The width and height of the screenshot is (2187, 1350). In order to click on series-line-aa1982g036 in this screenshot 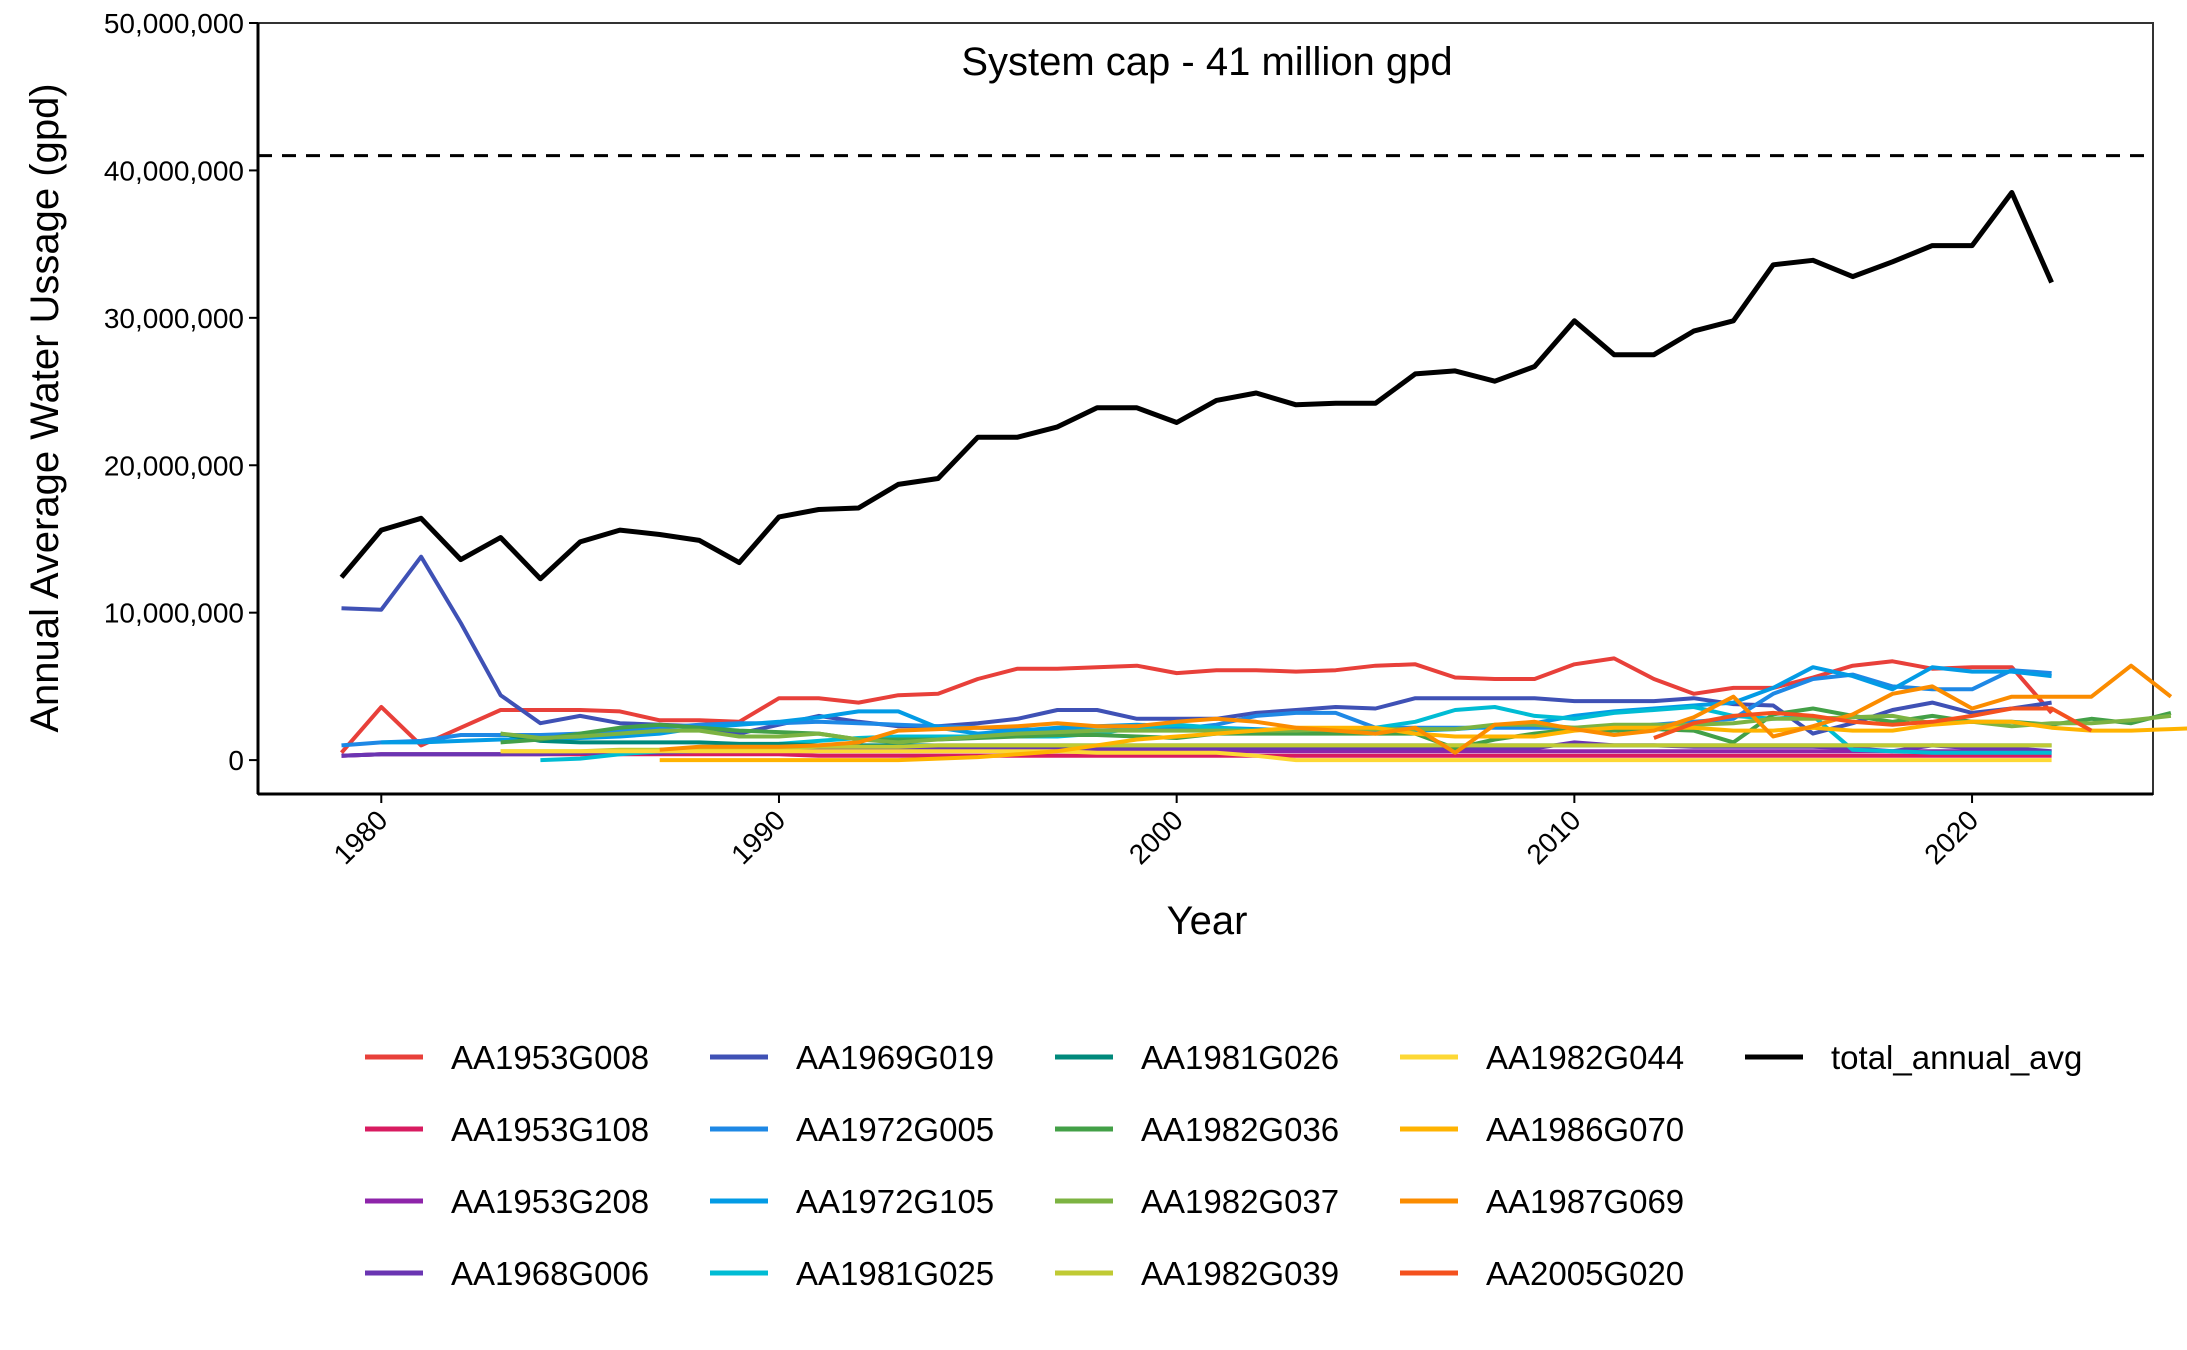, I will do `click(1336, 728)`.